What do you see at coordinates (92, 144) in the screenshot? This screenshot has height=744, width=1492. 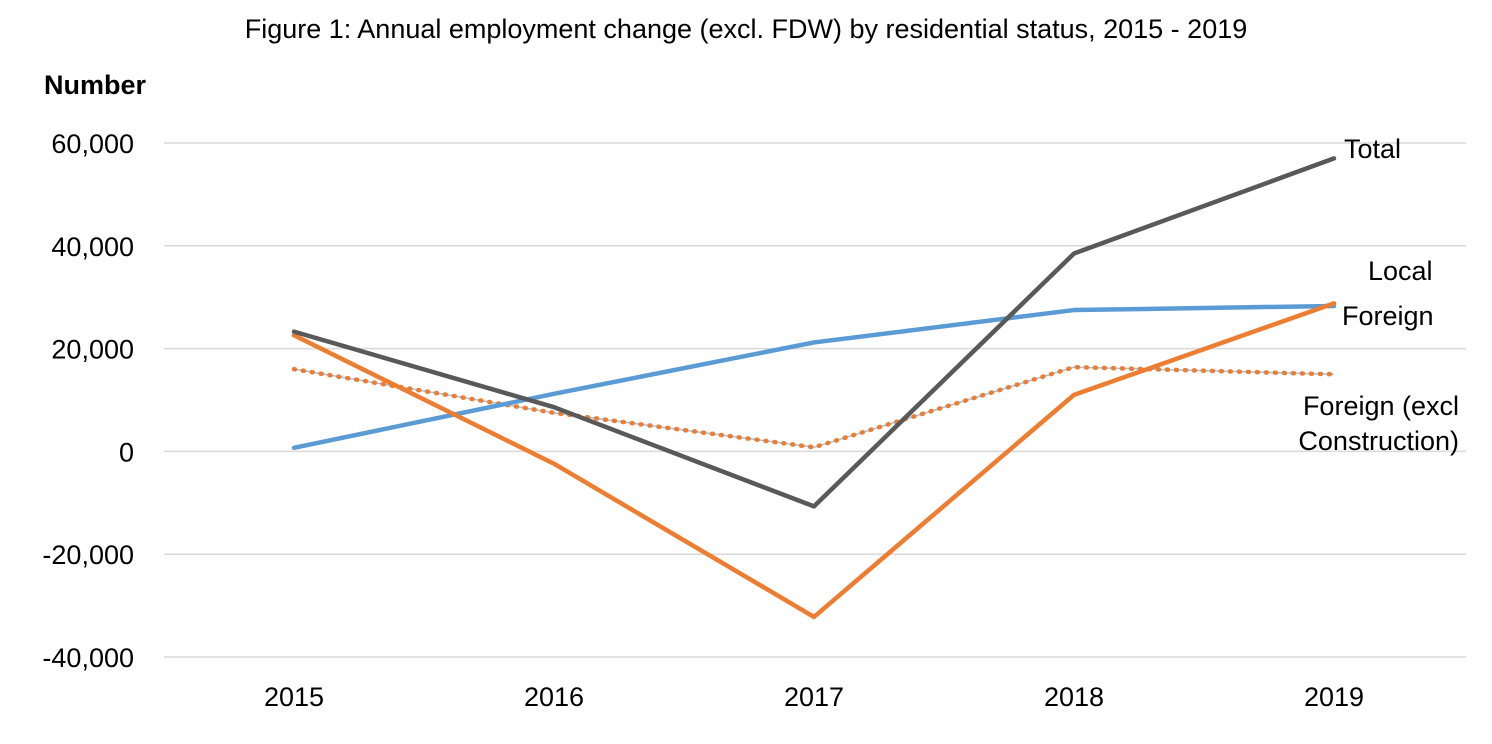 I see `y-tick-label: 60,000` at bounding box center [92, 144].